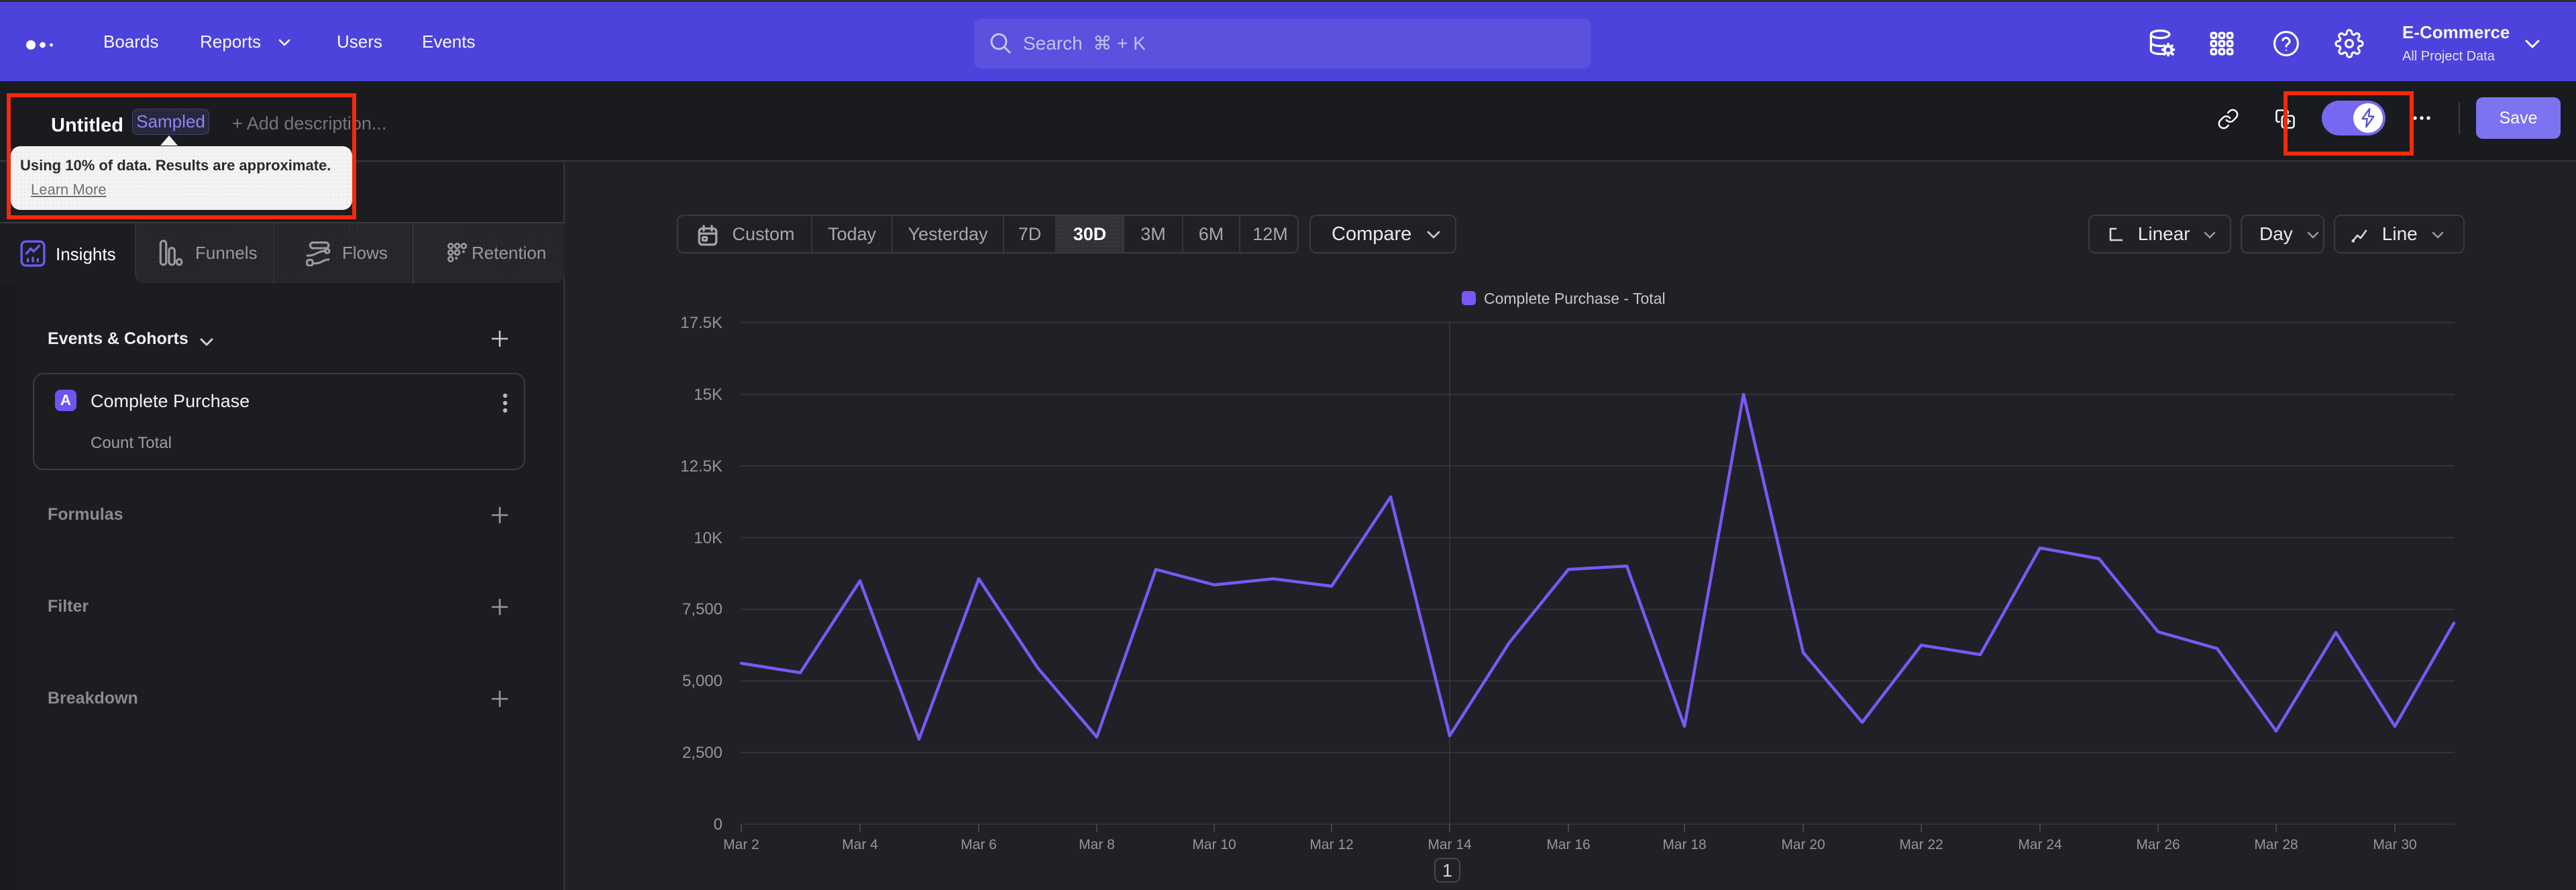  Describe the element at coordinates (2276, 844) in the screenshot. I see `svg-text: Mar 28` at that location.